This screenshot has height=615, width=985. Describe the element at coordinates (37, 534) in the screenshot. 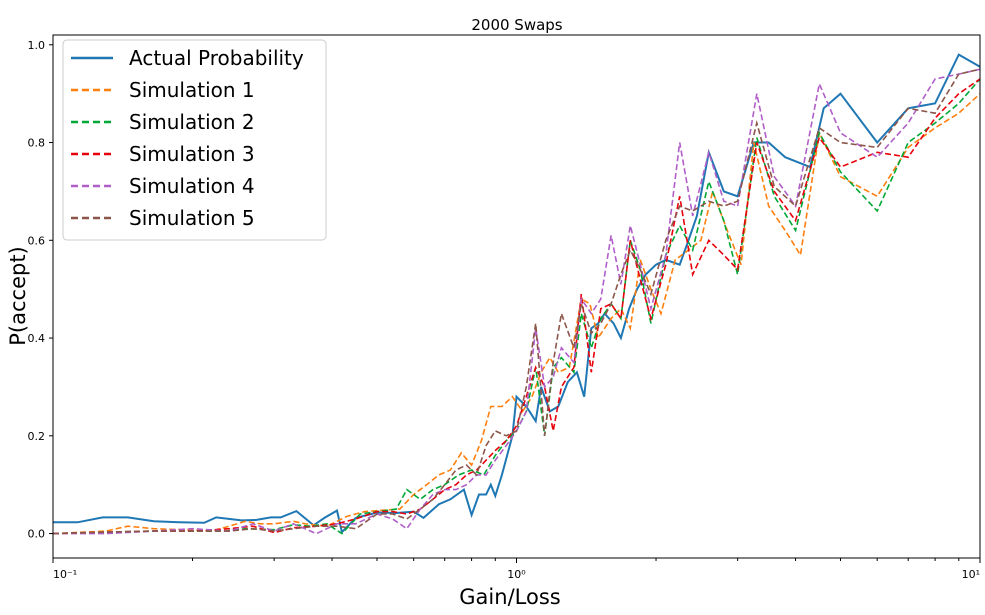

I see `y-tick-label: 0.0` at that location.